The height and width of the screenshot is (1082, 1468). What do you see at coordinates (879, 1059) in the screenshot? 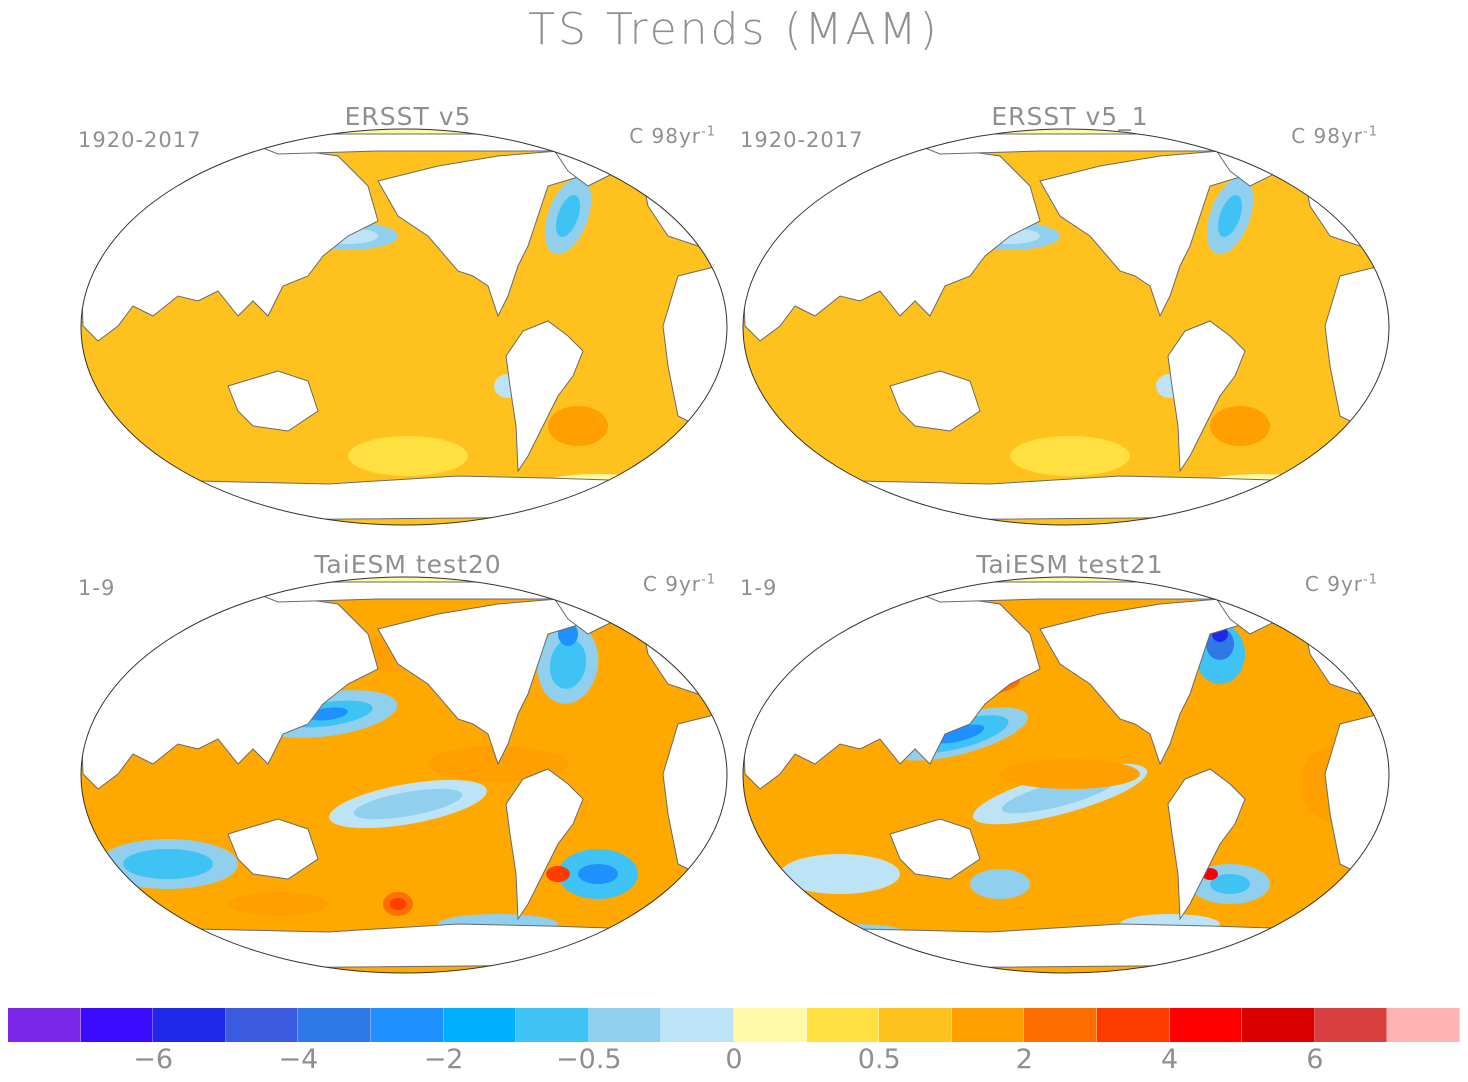
I see `colorbar-tick-label: 0.5` at bounding box center [879, 1059].